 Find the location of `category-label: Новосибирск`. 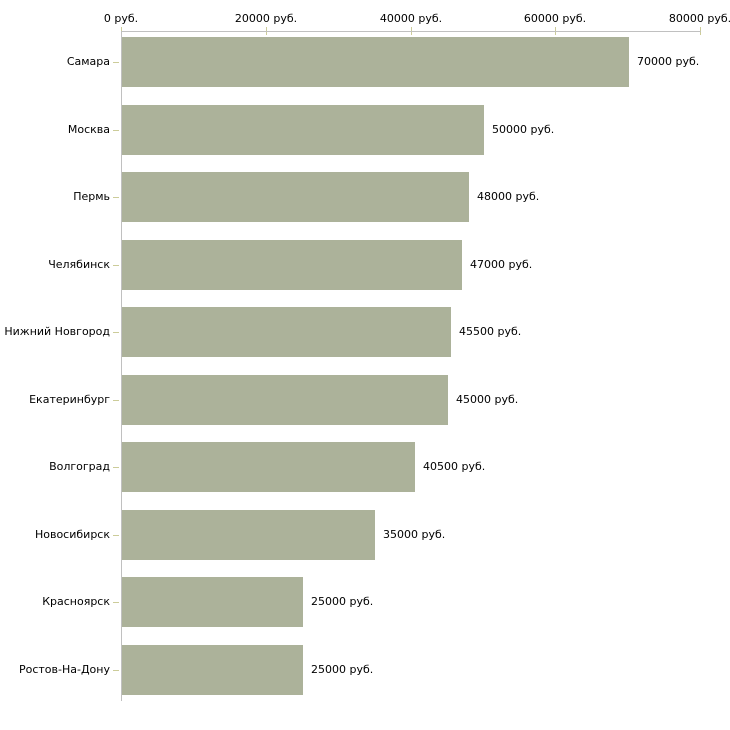

category-label: Новосибирск is located at coordinates (72, 534).